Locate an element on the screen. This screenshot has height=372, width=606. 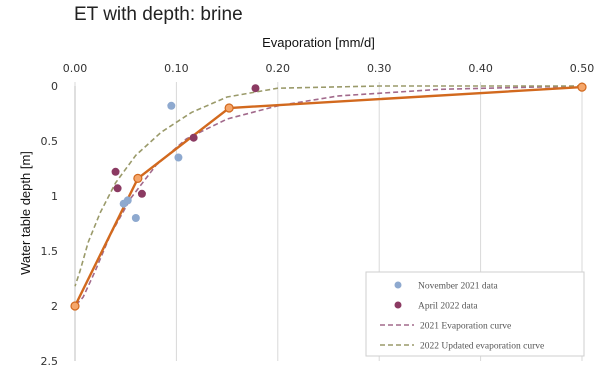
x-tick-label: 0.50 is located at coordinates (582, 68).